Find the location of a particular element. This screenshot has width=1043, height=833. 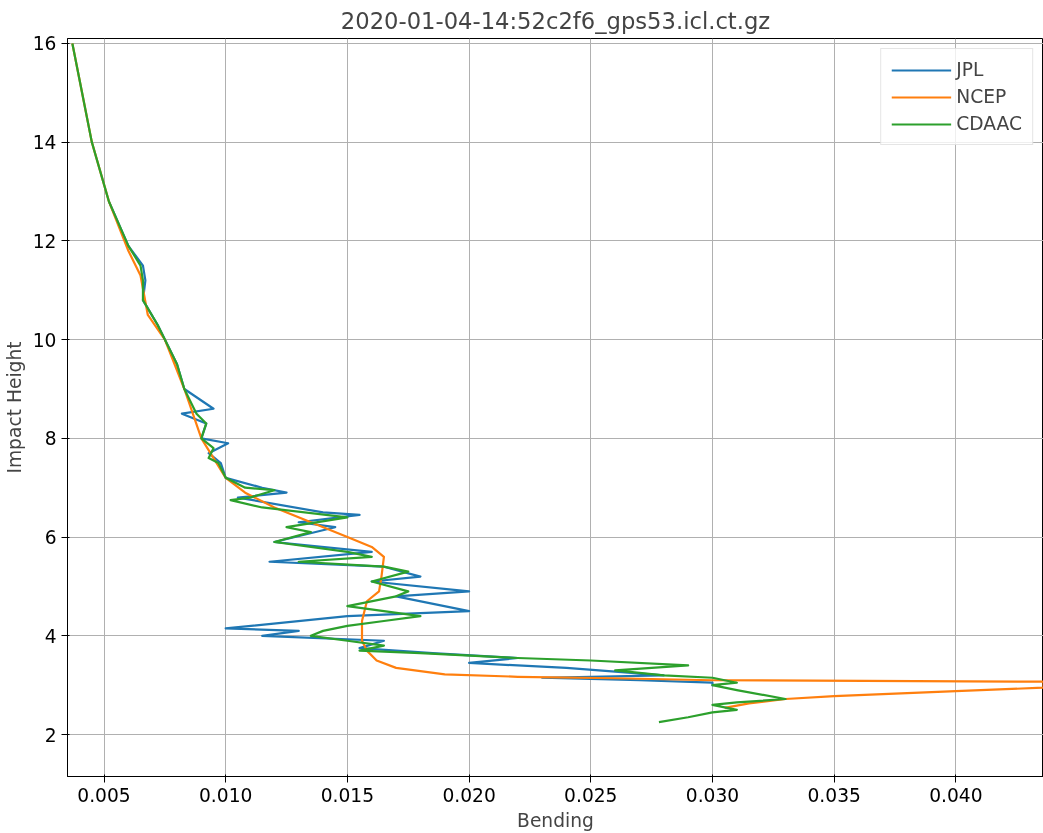

y-axis-title: Impact Height is located at coordinates (14, 407).